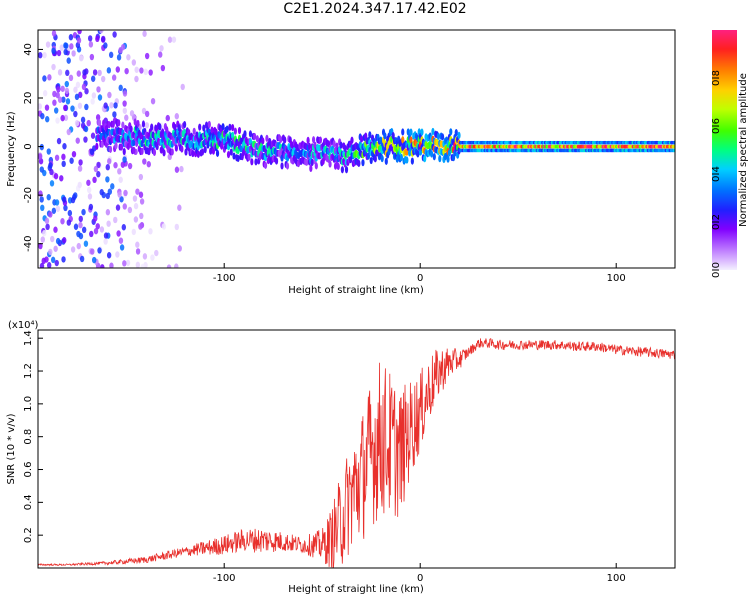  Describe the element at coordinates (716, 270) in the screenshot. I see `colorbar-tick-label: 0.0` at that location.